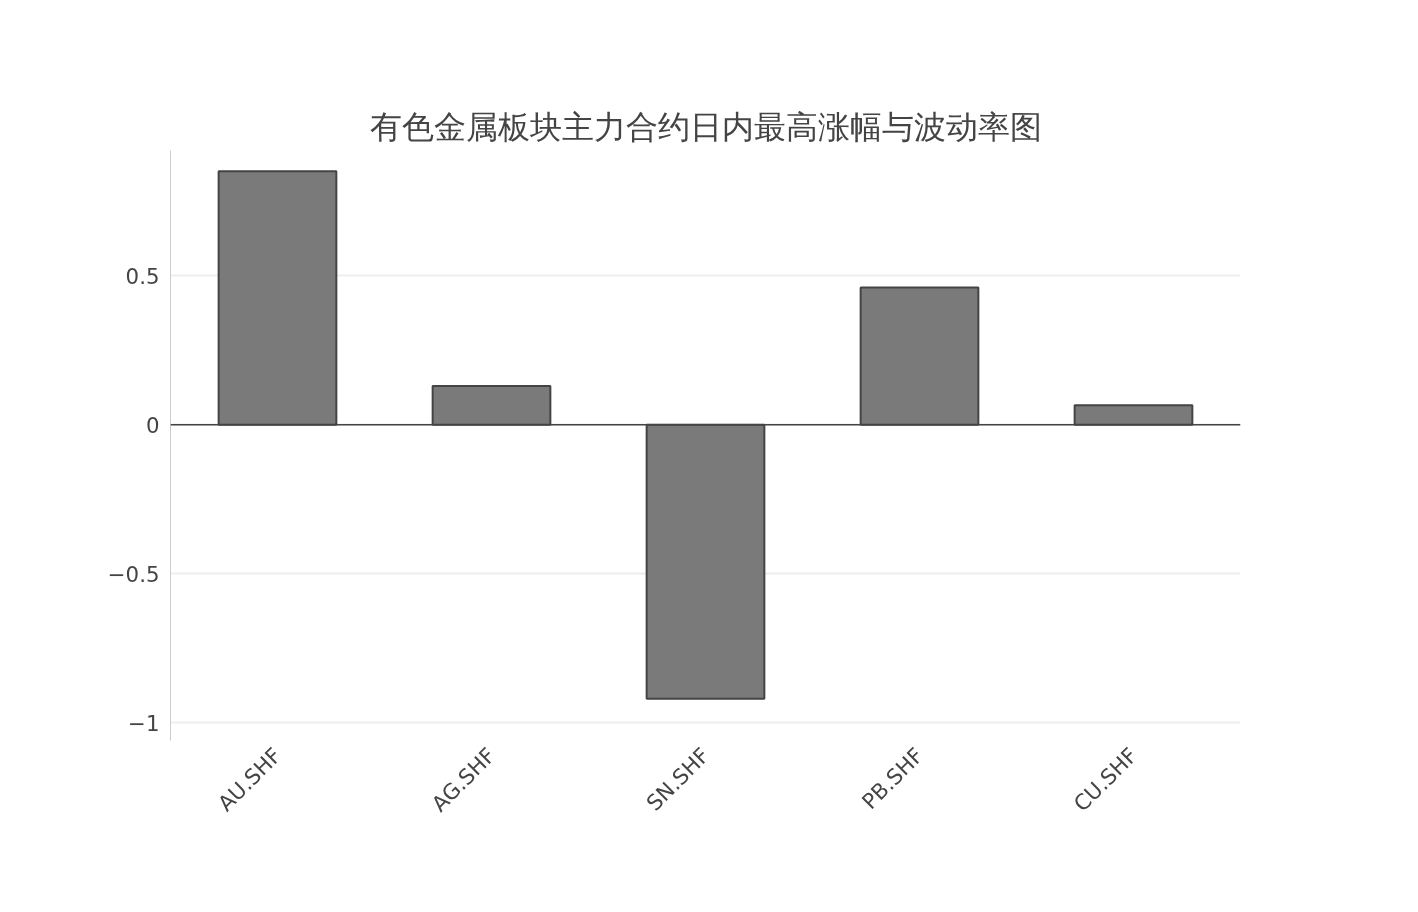 The image size is (1418, 912). Describe the element at coordinates (133, 574) in the screenshot. I see `y-tick-label: −0.5` at that location.